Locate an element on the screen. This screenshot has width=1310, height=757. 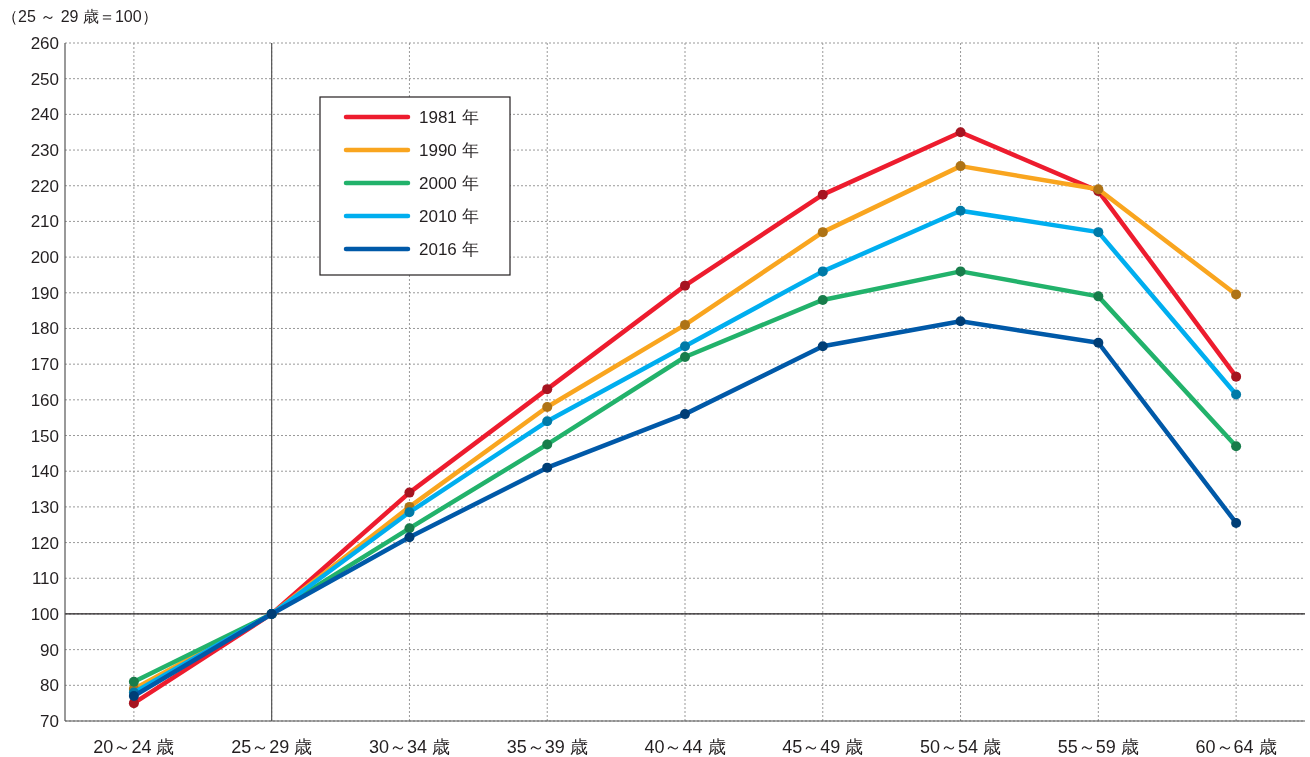
y-tick-label: 160 is located at coordinates (44, 400).